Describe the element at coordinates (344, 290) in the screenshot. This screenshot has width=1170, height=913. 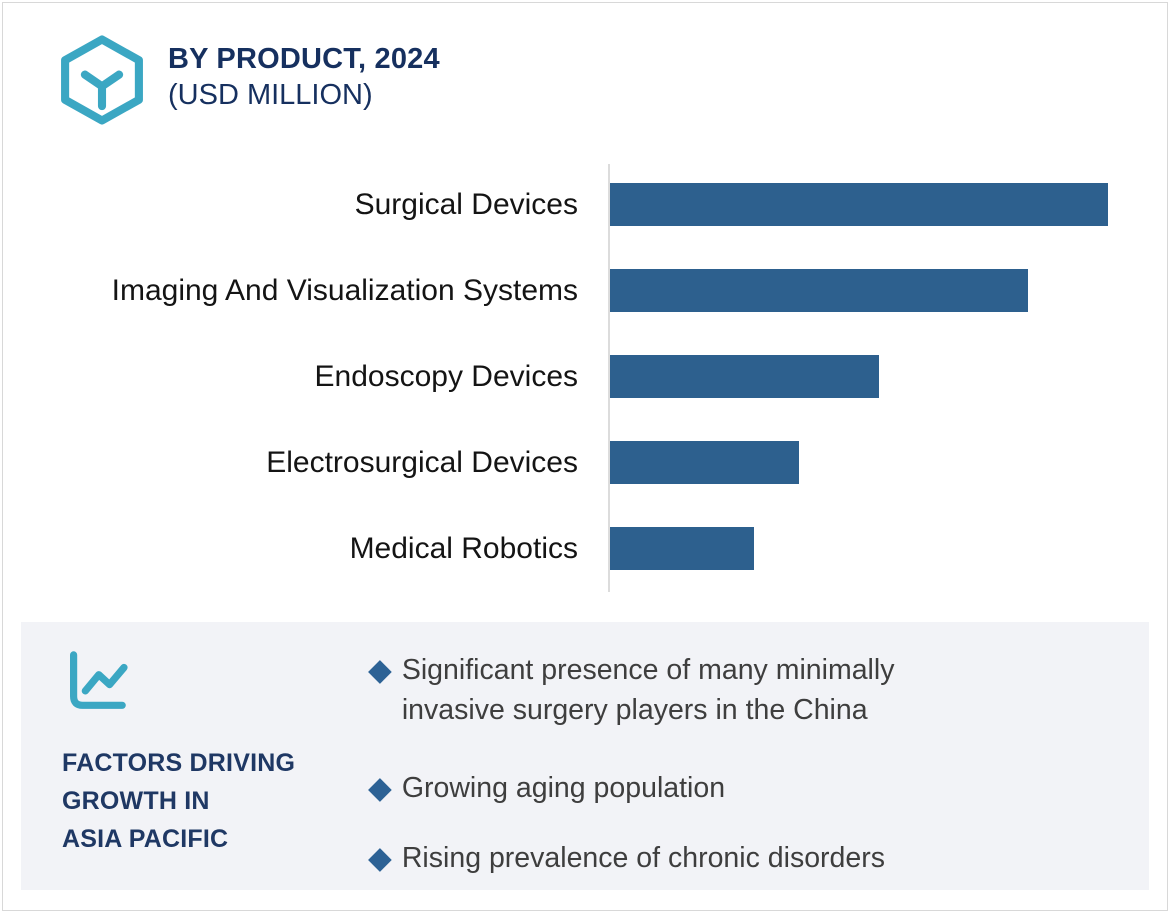
I see `category-label: Imaging And Visualization Systems` at that location.